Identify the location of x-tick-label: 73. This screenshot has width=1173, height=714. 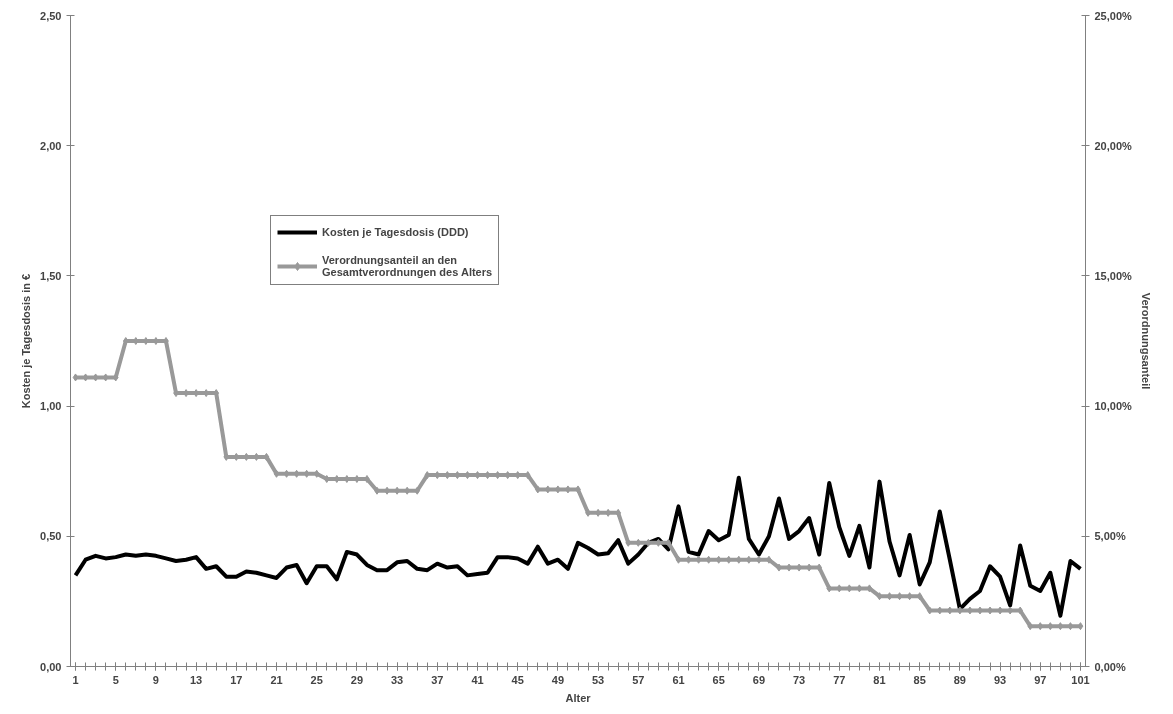
(799, 679).